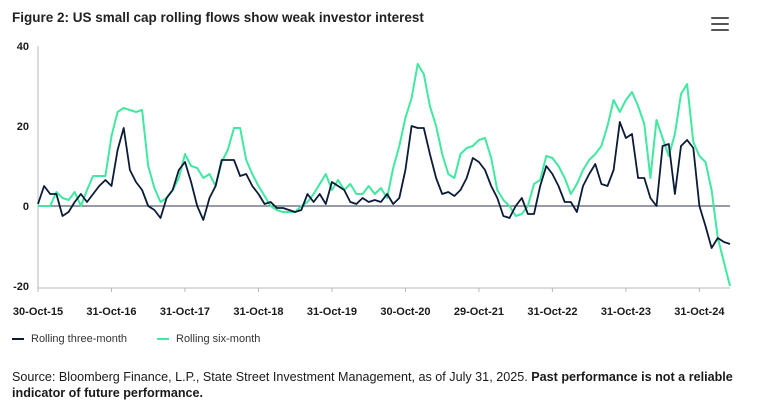 This screenshot has width=769, height=402. Describe the element at coordinates (38, 312) in the screenshot. I see `x-tick-label: 30-Oct-15` at that location.